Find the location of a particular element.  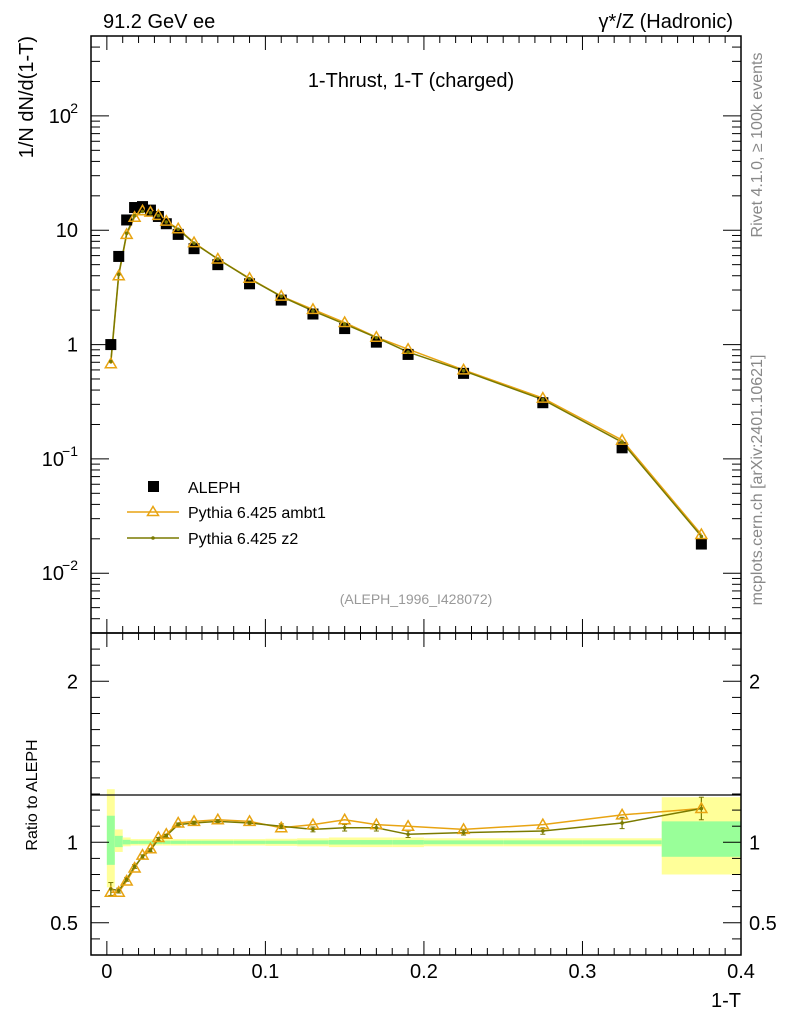

ratio-y-tick-label-right: 0.5 is located at coordinates (763, 924).